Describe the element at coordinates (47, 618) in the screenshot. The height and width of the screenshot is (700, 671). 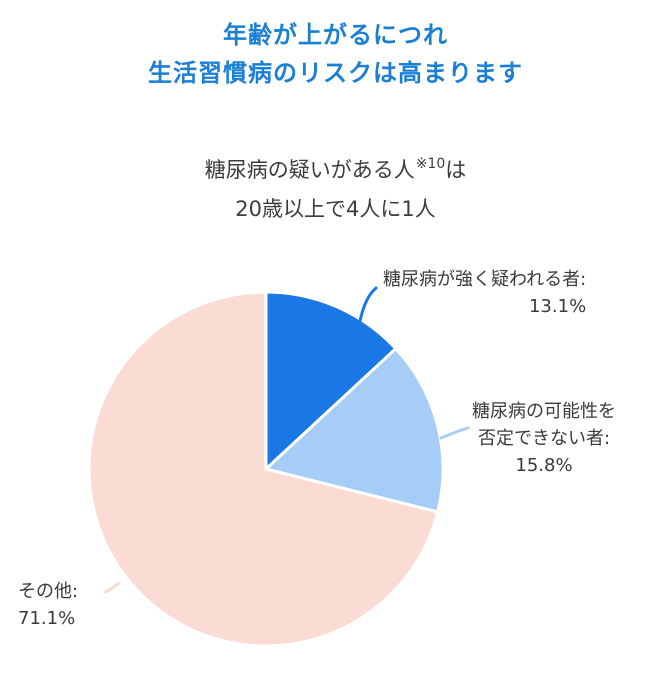
I see `slice-value-label: 71.1%` at that location.